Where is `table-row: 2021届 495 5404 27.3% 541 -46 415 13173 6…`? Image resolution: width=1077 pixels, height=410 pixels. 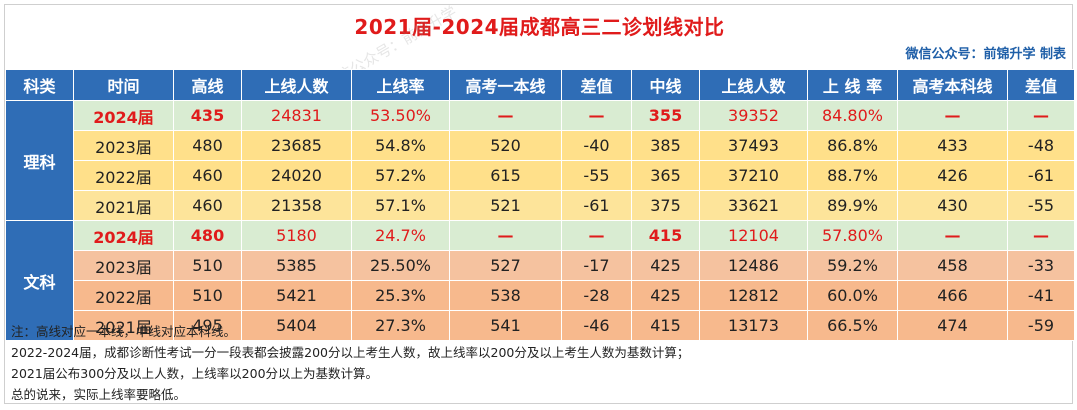
table-row: 2021届 495 5404 27.3% 541 -46 415 13173 6… is located at coordinates (540, 325).